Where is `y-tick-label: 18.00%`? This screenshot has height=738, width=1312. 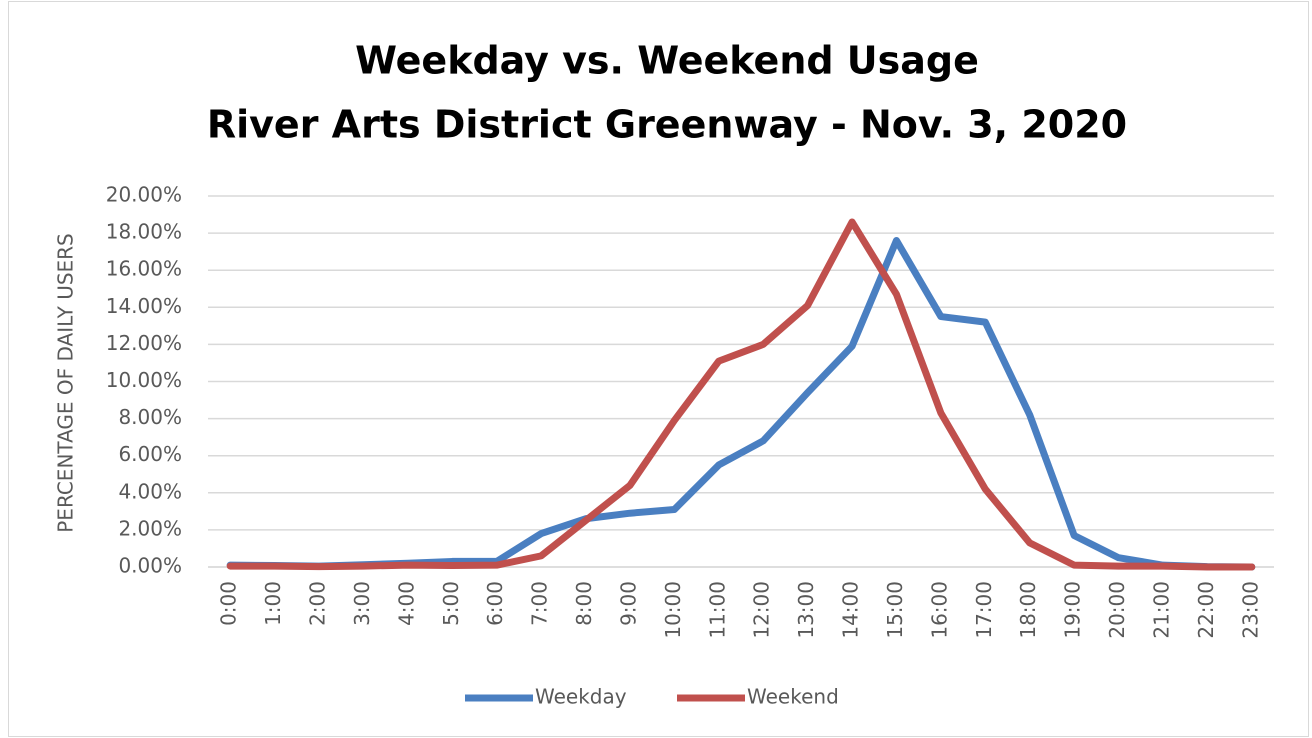
y-tick-label: 18.00% is located at coordinates (144, 232).